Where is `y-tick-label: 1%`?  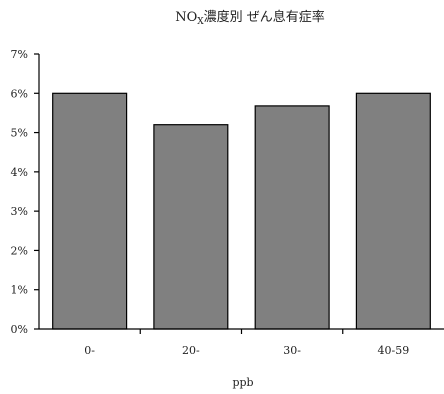 y-tick-label: 1% is located at coordinates (19, 290).